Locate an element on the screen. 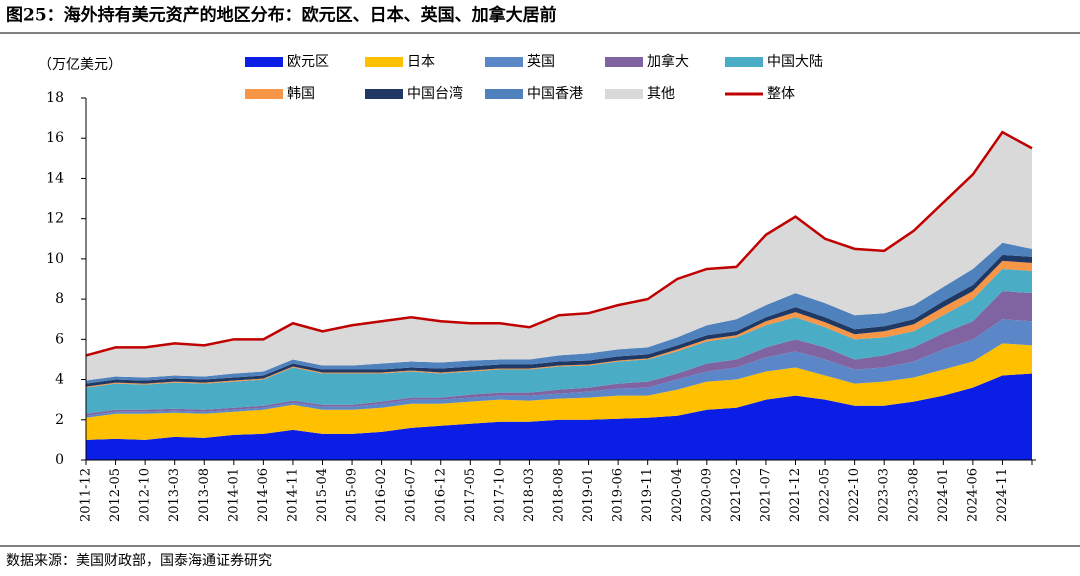 The height and width of the screenshot is (576, 1080). x-tick-label: 2023-08 is located at coordinates (913, 495).